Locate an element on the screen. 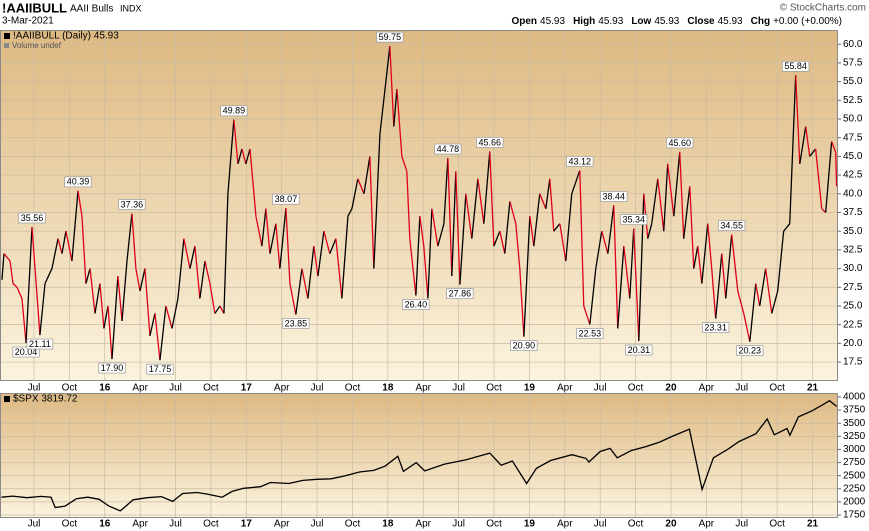 The height and width of the screenshot is (531, 869). y-tick-label: 45.0 is located at coordinates (853, 156).